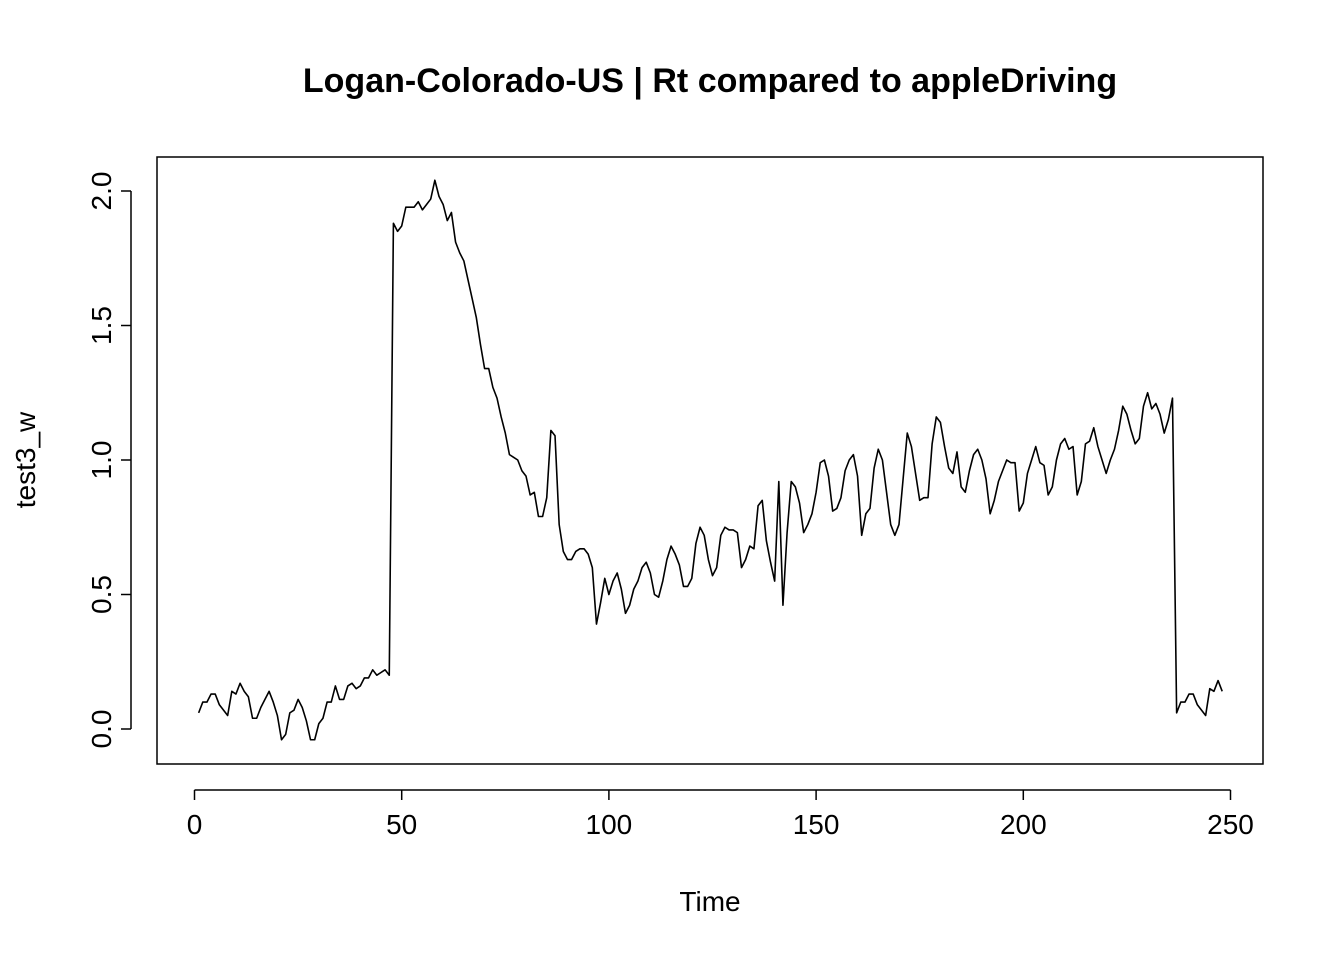  Describe the element at coordinates (101, 729) in the screenshot. I see `y-tick-label: 0.0` at that location.